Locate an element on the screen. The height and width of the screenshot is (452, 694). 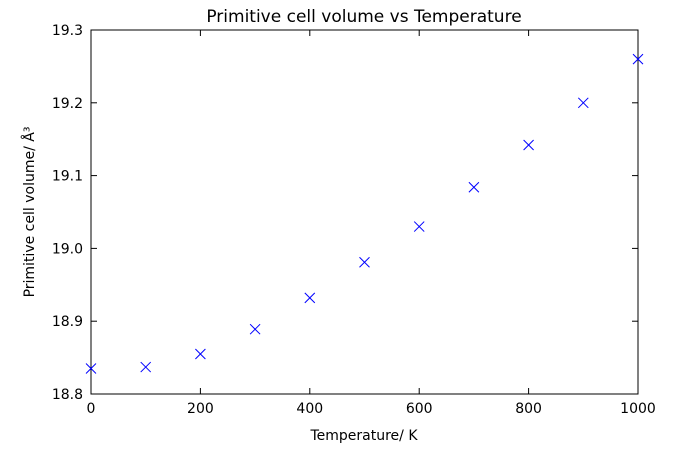
y-tick-label: 19.1 is located at coordinates (67, 177).